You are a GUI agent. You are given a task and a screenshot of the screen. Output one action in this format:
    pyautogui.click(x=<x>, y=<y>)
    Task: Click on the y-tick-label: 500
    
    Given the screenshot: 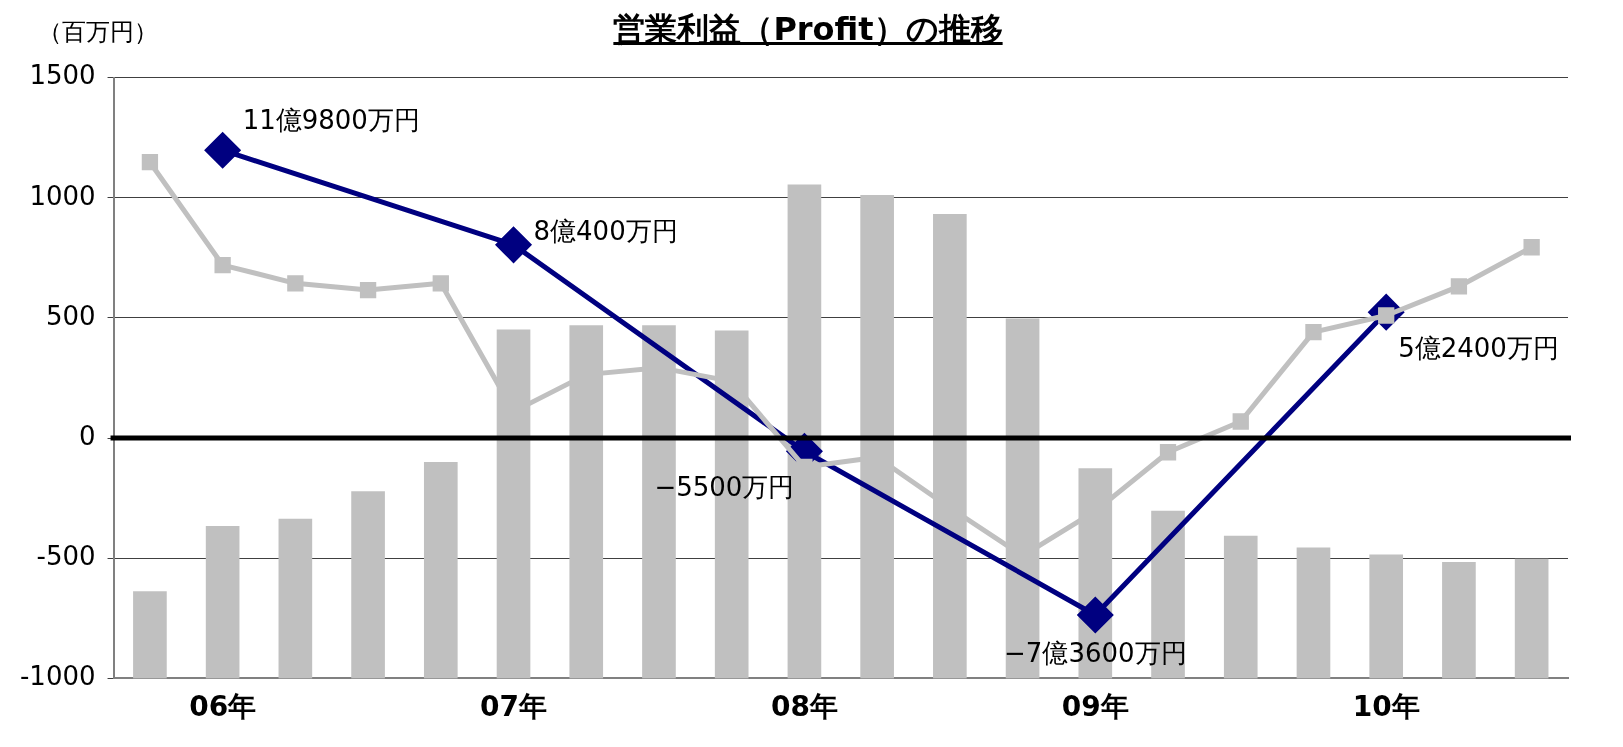 What is the action you would take?
    pyautogui.click(x=70, y=315)
    